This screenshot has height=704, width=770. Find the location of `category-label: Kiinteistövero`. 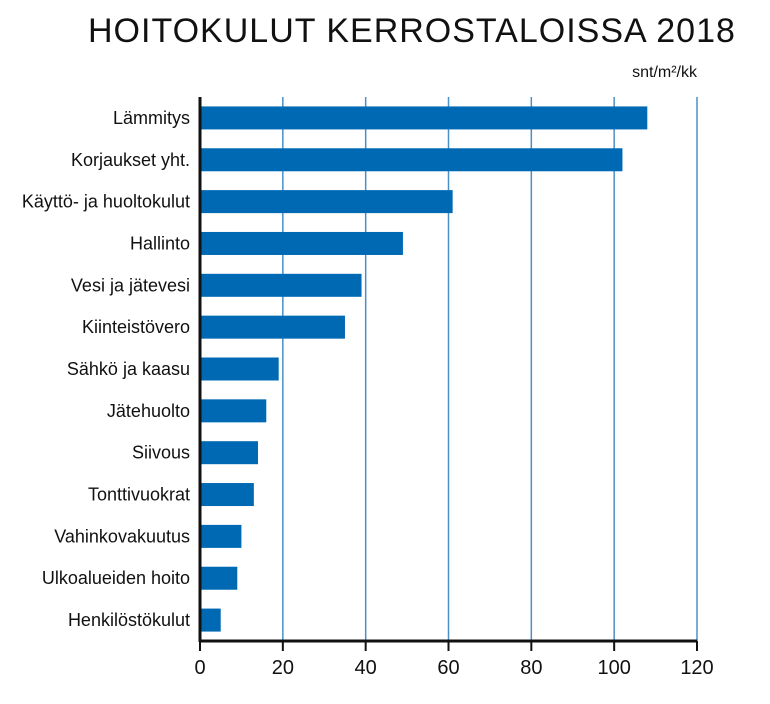

category-label: Kiinteistövero is located at coordinates (136, 327).